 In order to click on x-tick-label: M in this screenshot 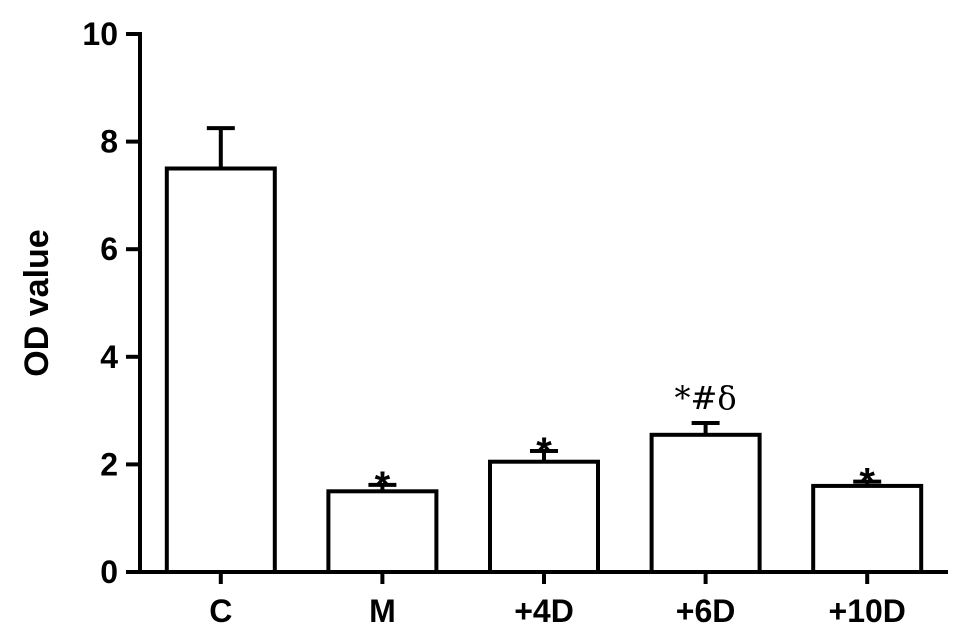, I will do `click(382, 611)`.